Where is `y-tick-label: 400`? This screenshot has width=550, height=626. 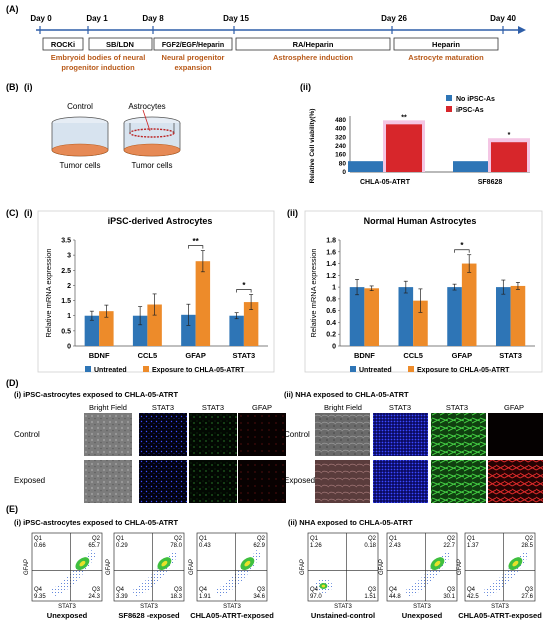
y-tick-label: 400 is located at coordinates (340, 129).